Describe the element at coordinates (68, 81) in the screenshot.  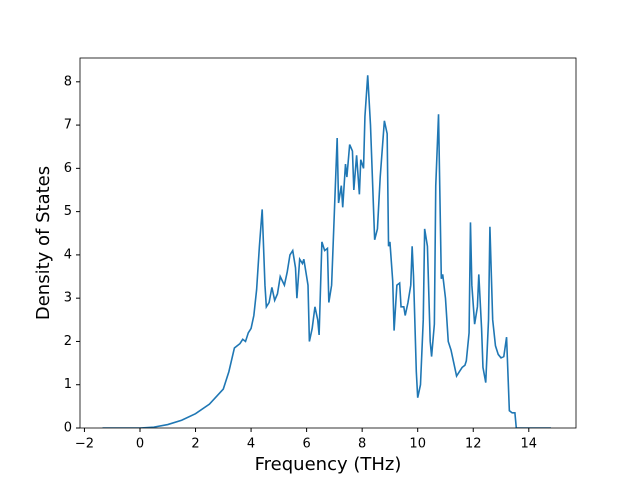
I see `y-tick-label: 8` at that location.